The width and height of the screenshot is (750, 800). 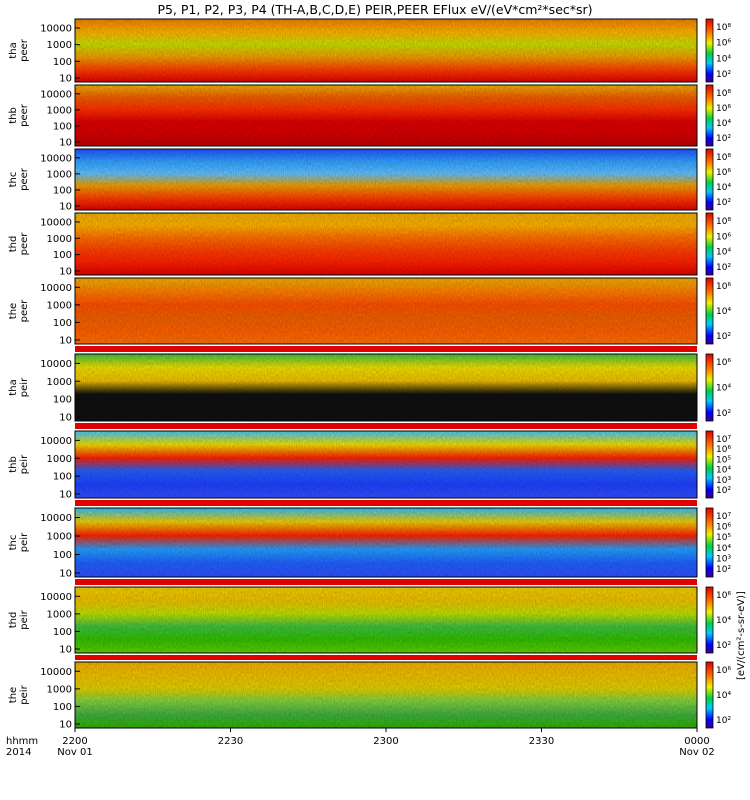 I want to click on panel-label: thcpeir, so click(x=19, y=542).